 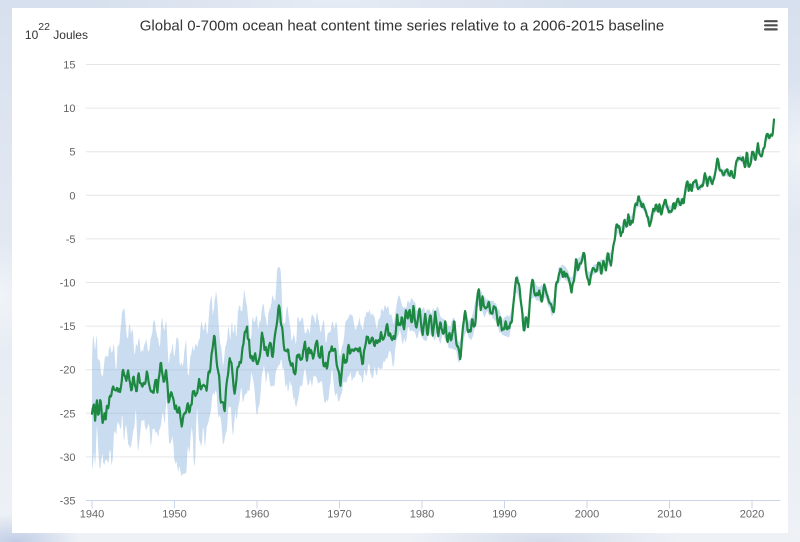 What do you see at coordinates (67, 457) in the screenshot?
I see `svg-text: -30` at bounding box center [67, 457].